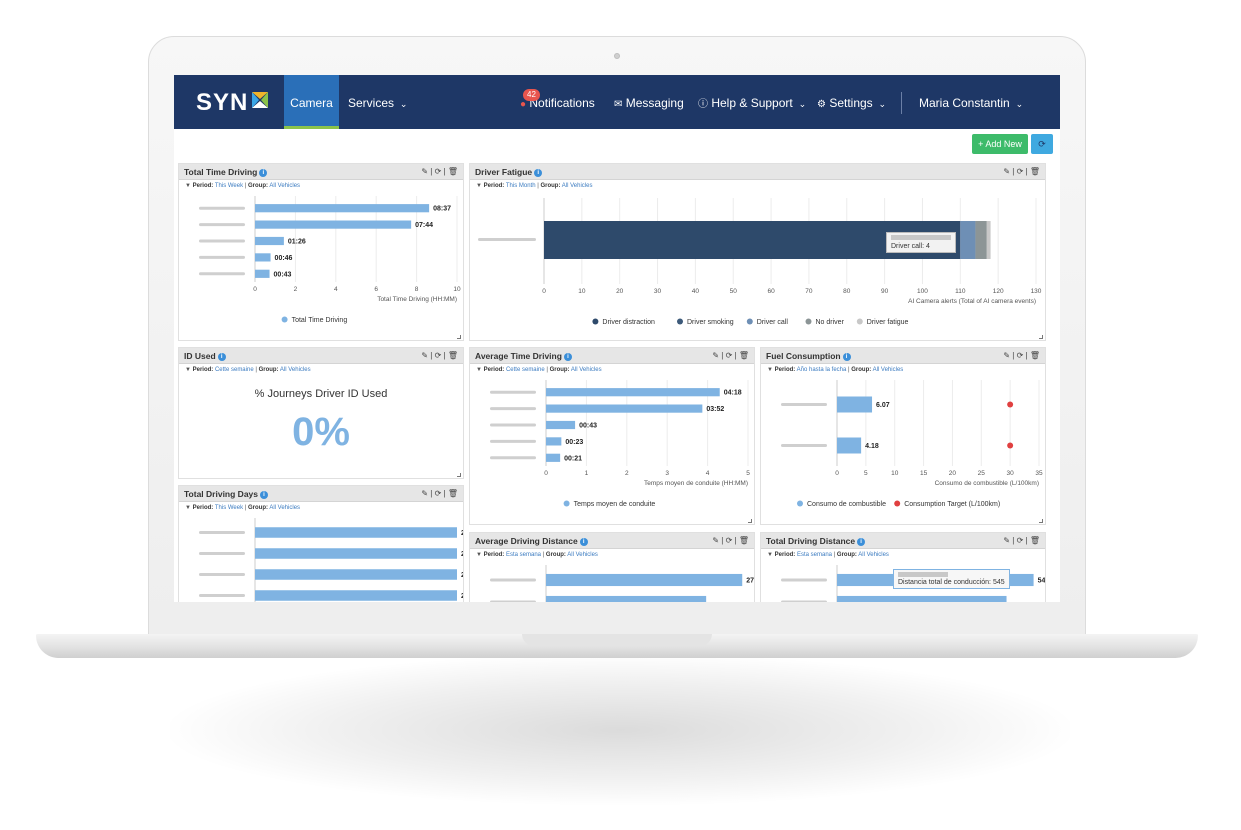  Describe the element at coordinates (1018, 104) in the screenshot. I see `chevron-down-icon: ⌄` at that location.